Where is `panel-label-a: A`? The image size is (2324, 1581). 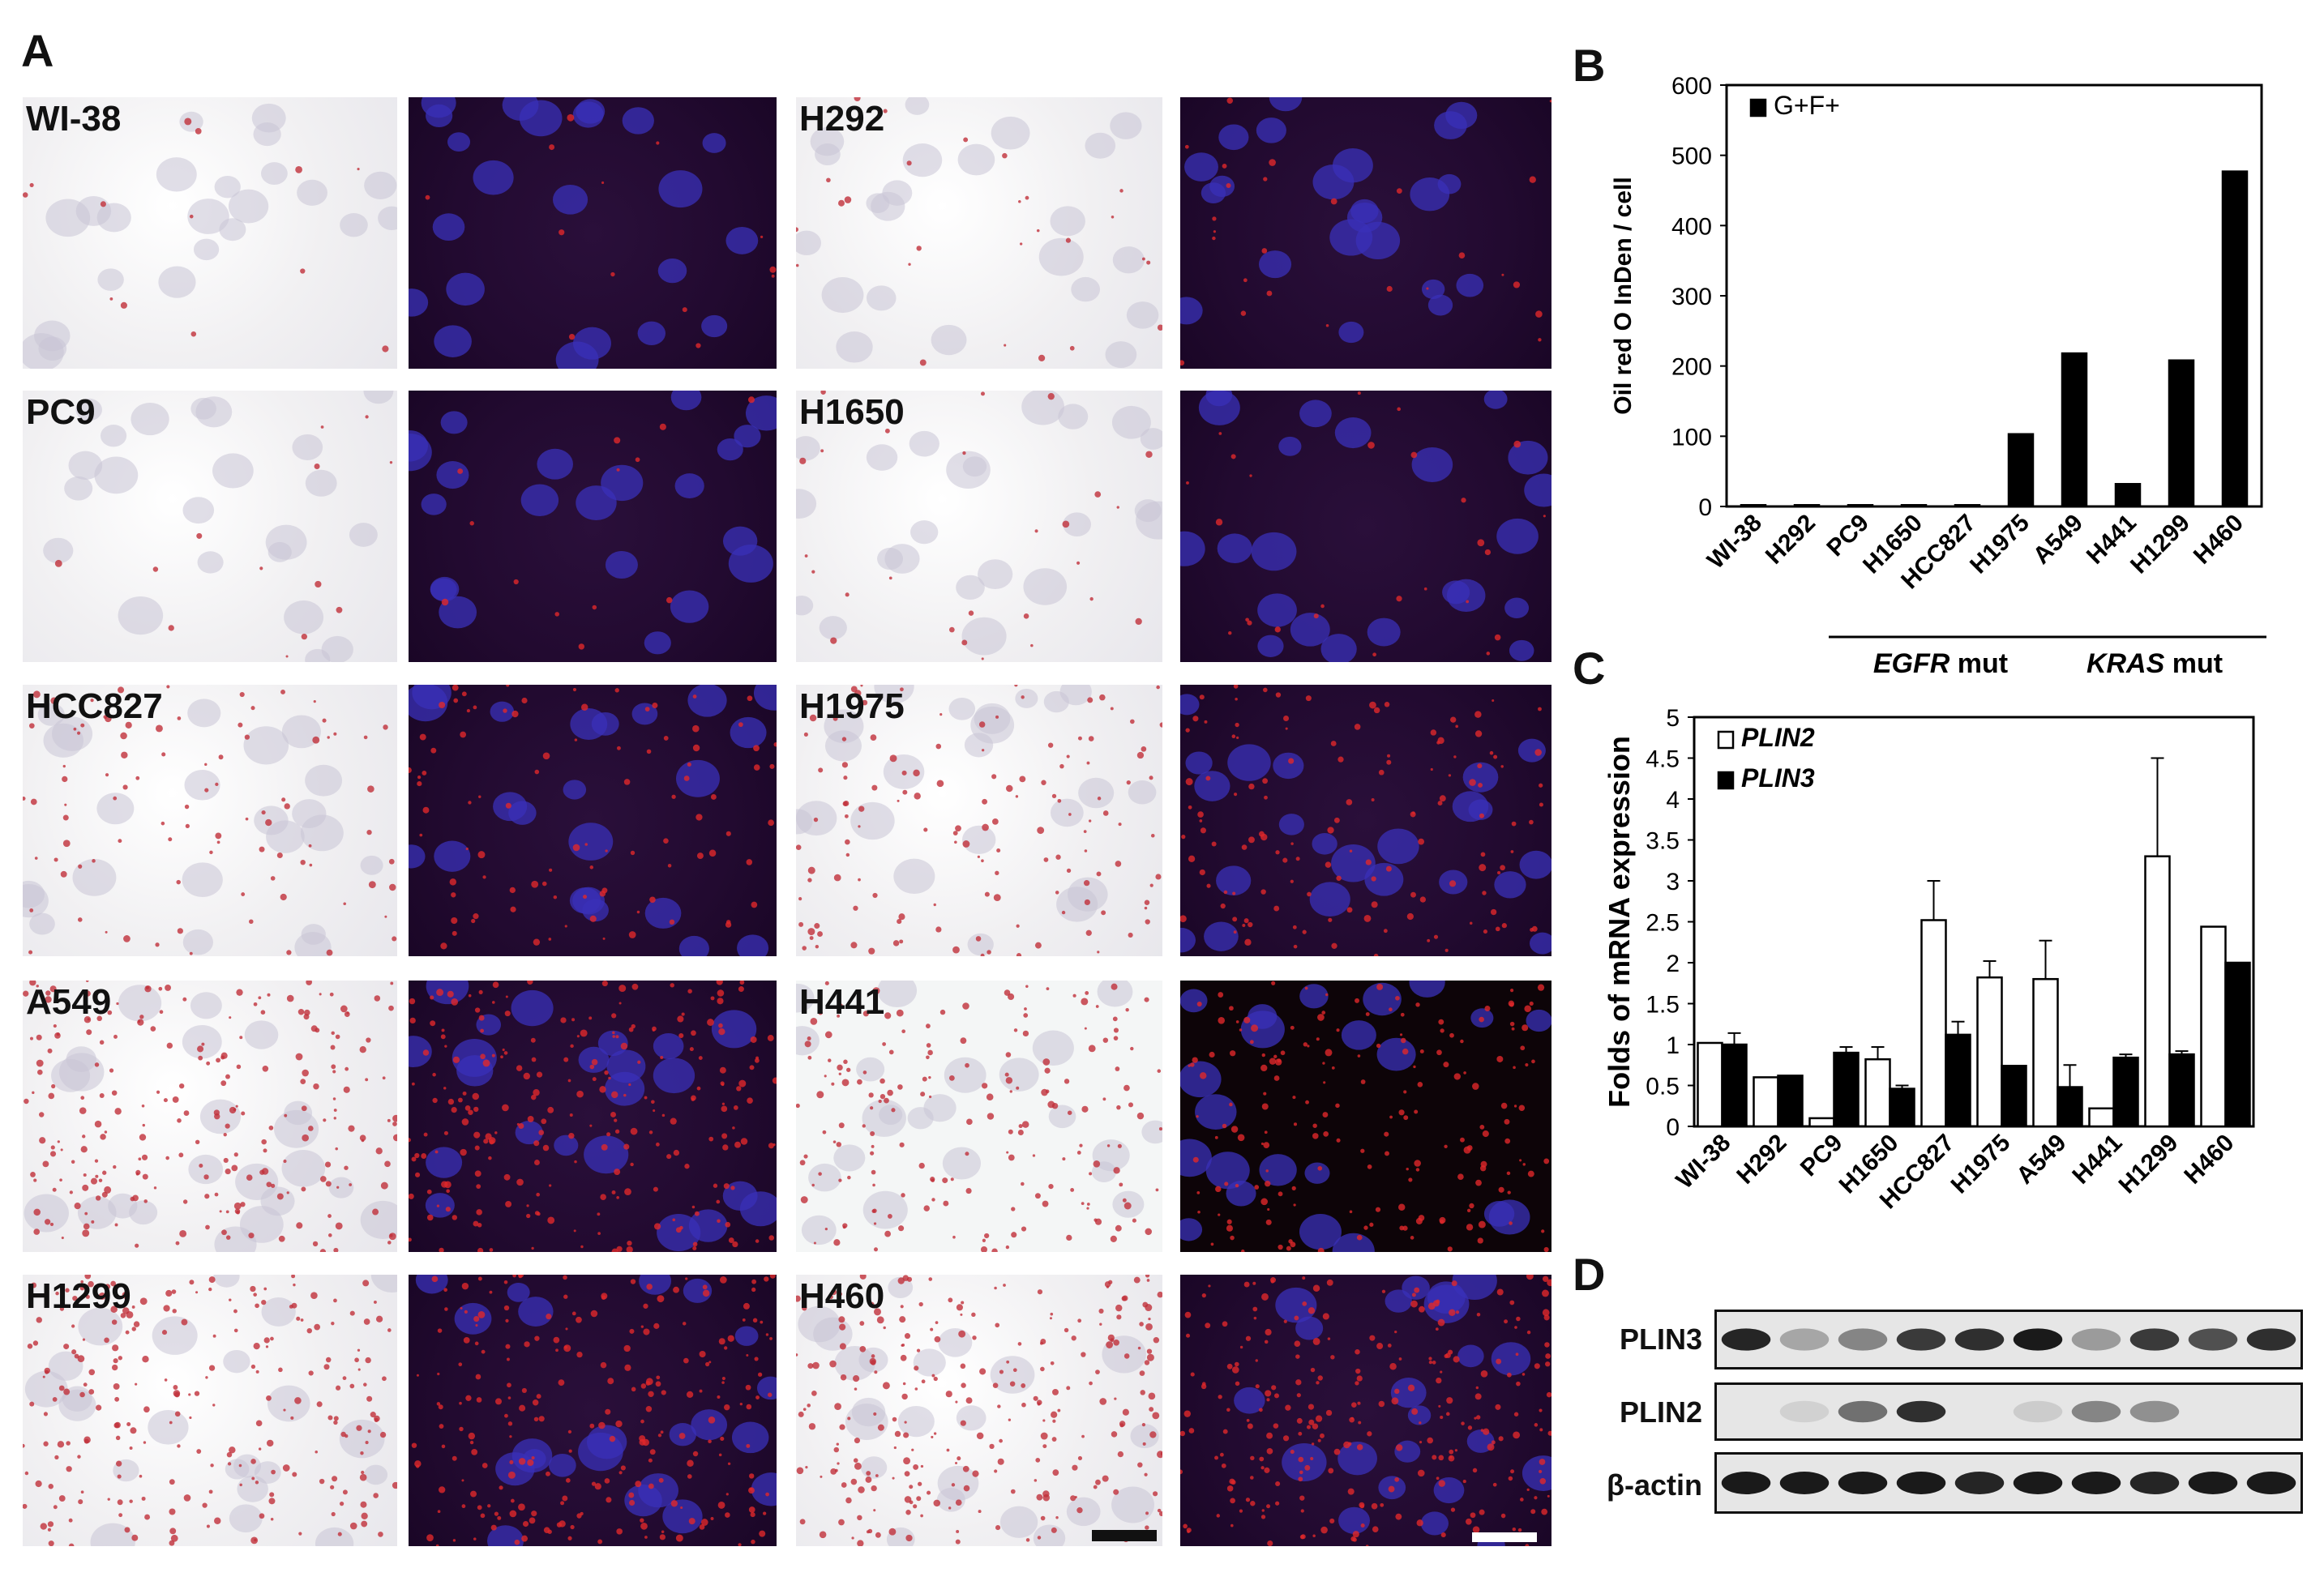
panel-label-a: A is located at coordinates (37, 50).